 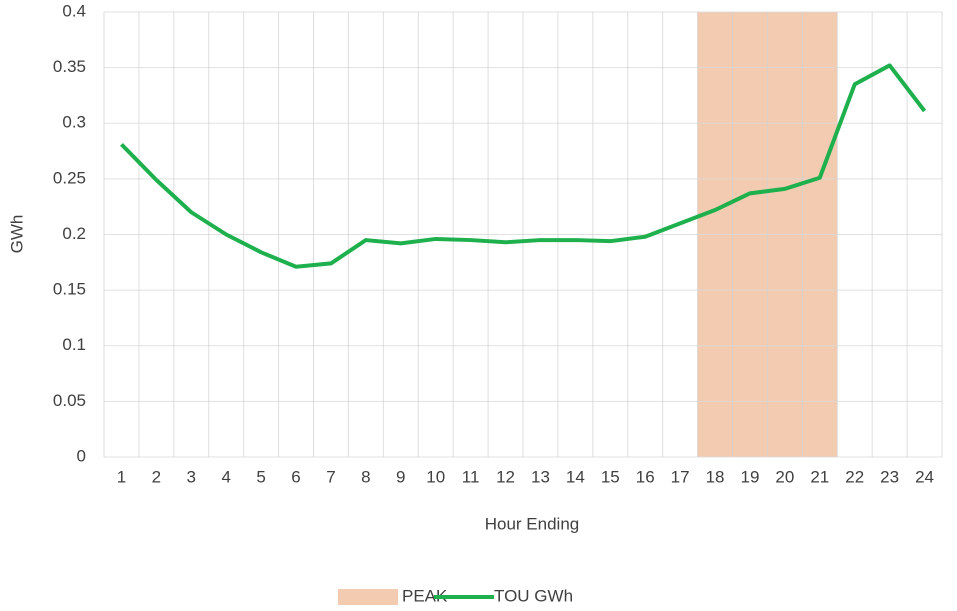 I want to click on legend-label: TOU GWh, so click(x=533, y=595).